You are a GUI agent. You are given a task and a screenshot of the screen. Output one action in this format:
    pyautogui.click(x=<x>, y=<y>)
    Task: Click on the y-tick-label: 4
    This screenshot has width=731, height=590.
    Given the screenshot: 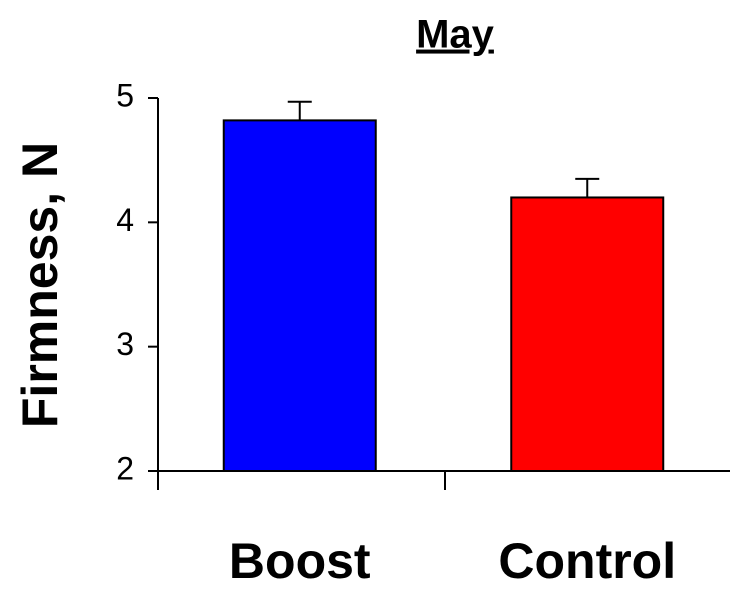 What is the action you would take?
    pyautogui.click(x=125, y=220)
    